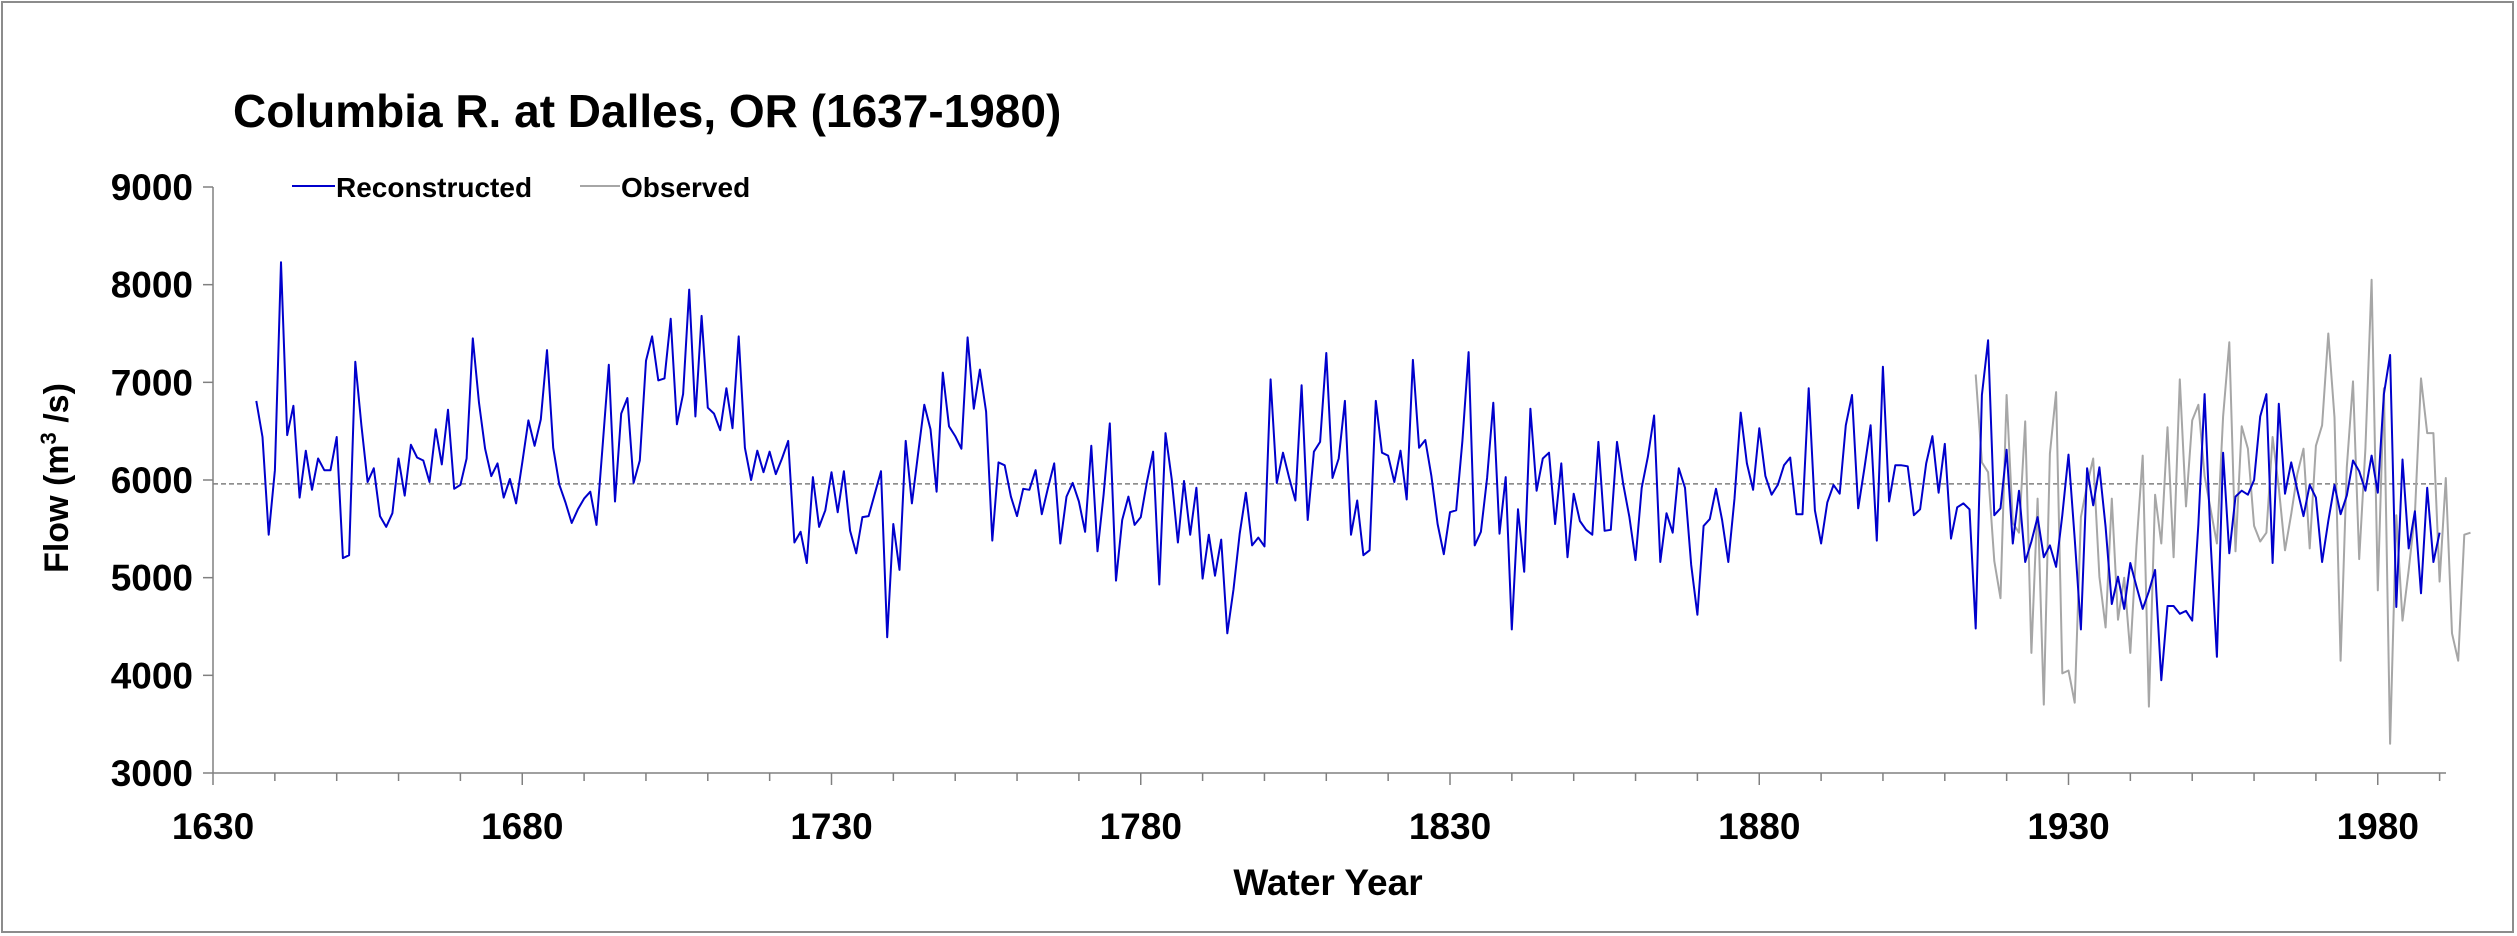 The height and width of the screenshot is (936, 2517). I want to click on x-tick-label: 1680, so click(522, 826).